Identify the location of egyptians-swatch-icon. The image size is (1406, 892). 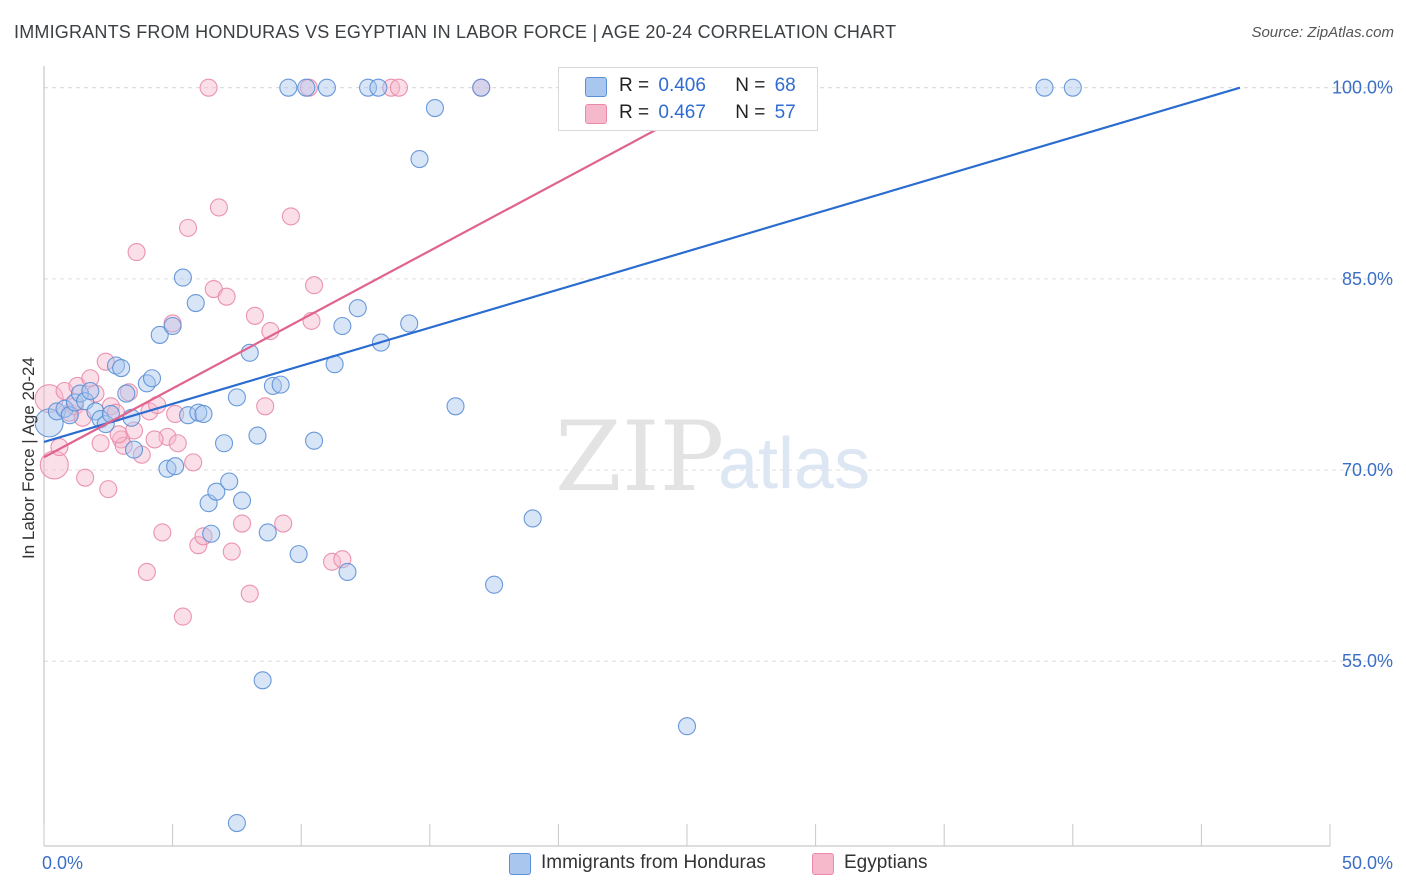
(596, 114).